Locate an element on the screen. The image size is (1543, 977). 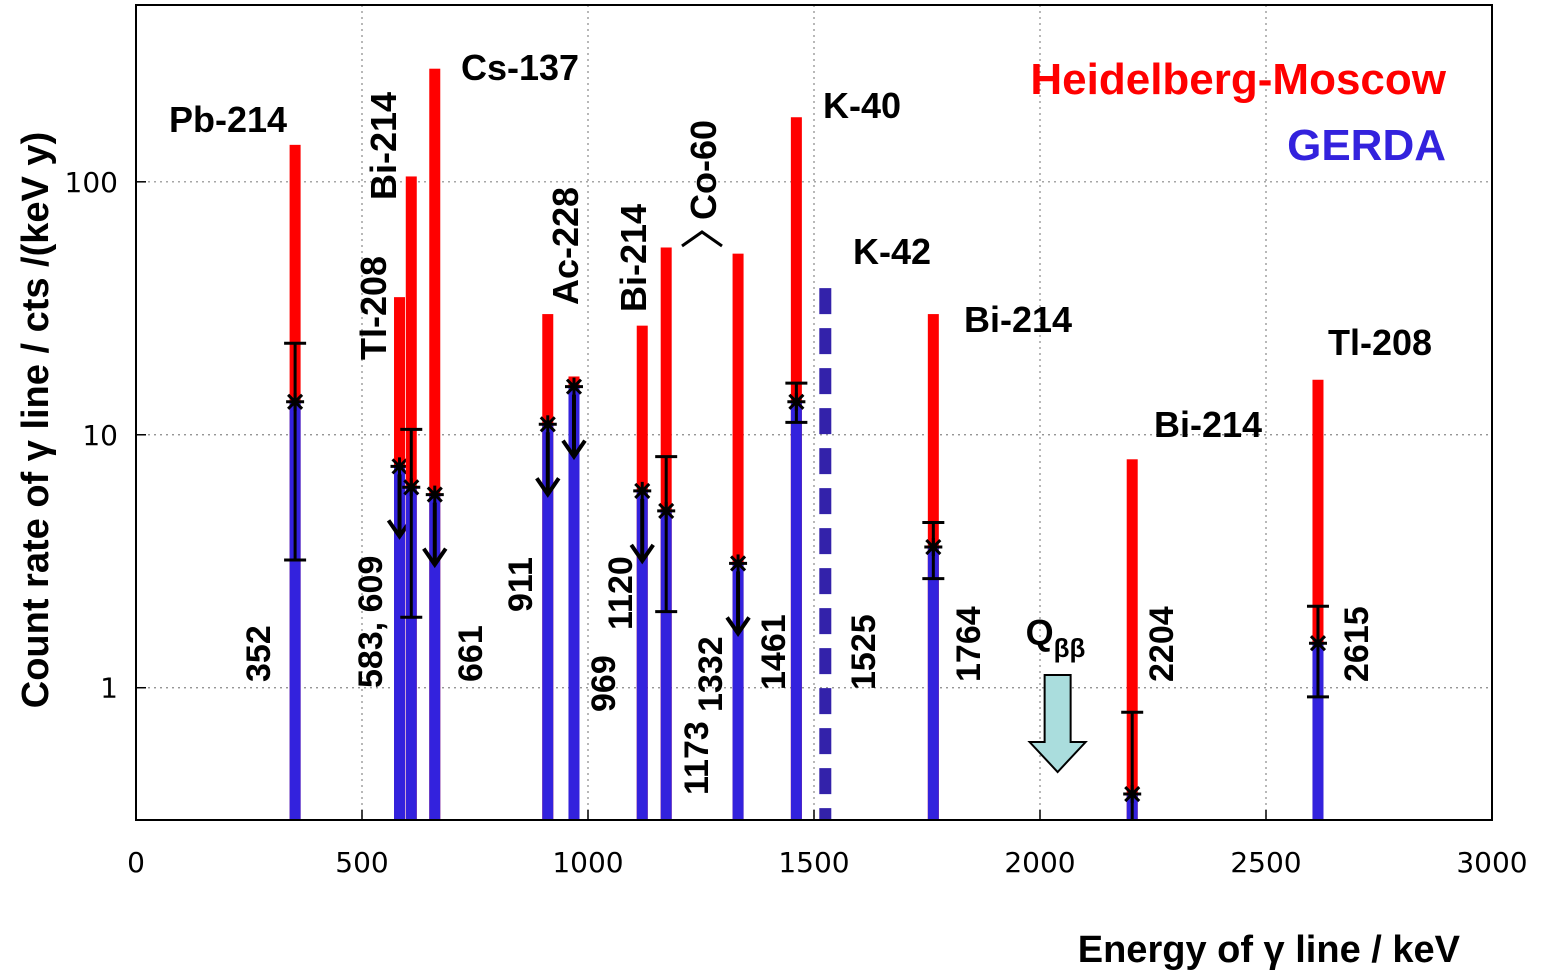
isotope-label: K-40 is located at coordinates (862, 105).